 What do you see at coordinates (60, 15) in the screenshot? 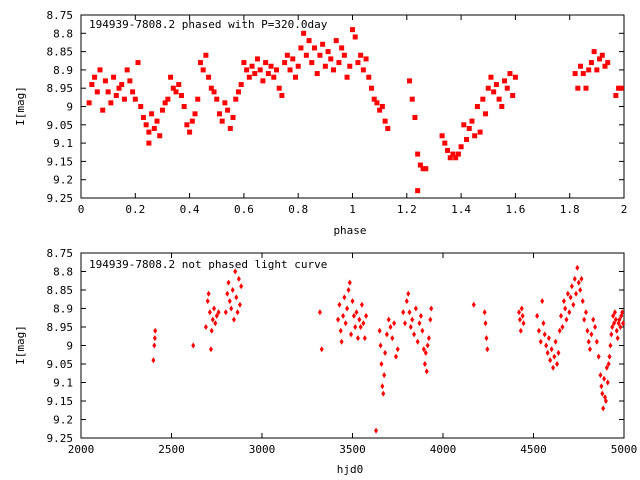
I see `phased-y-tick-label: 8.75` at bounding box center [60, 15].